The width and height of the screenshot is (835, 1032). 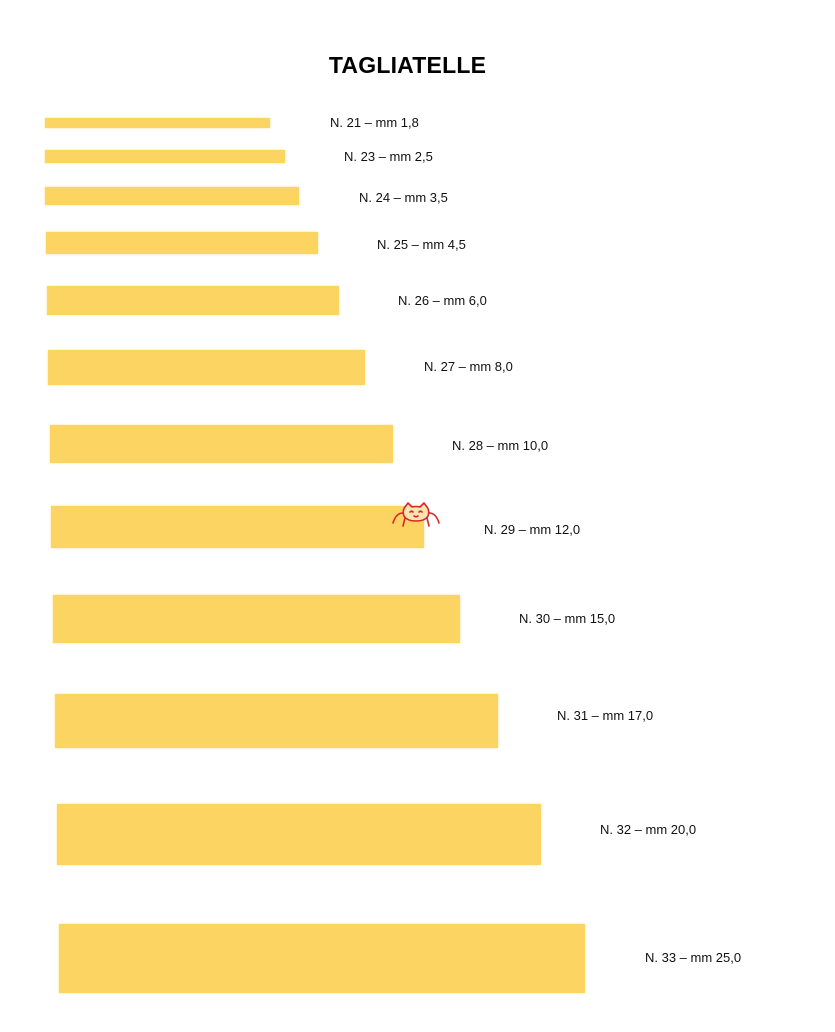 What do you see at coordinates (403, 197) in the screenshot?
I see `size-label-n24: N. 24 – mm 3,5` at bounding box center [403, 197].